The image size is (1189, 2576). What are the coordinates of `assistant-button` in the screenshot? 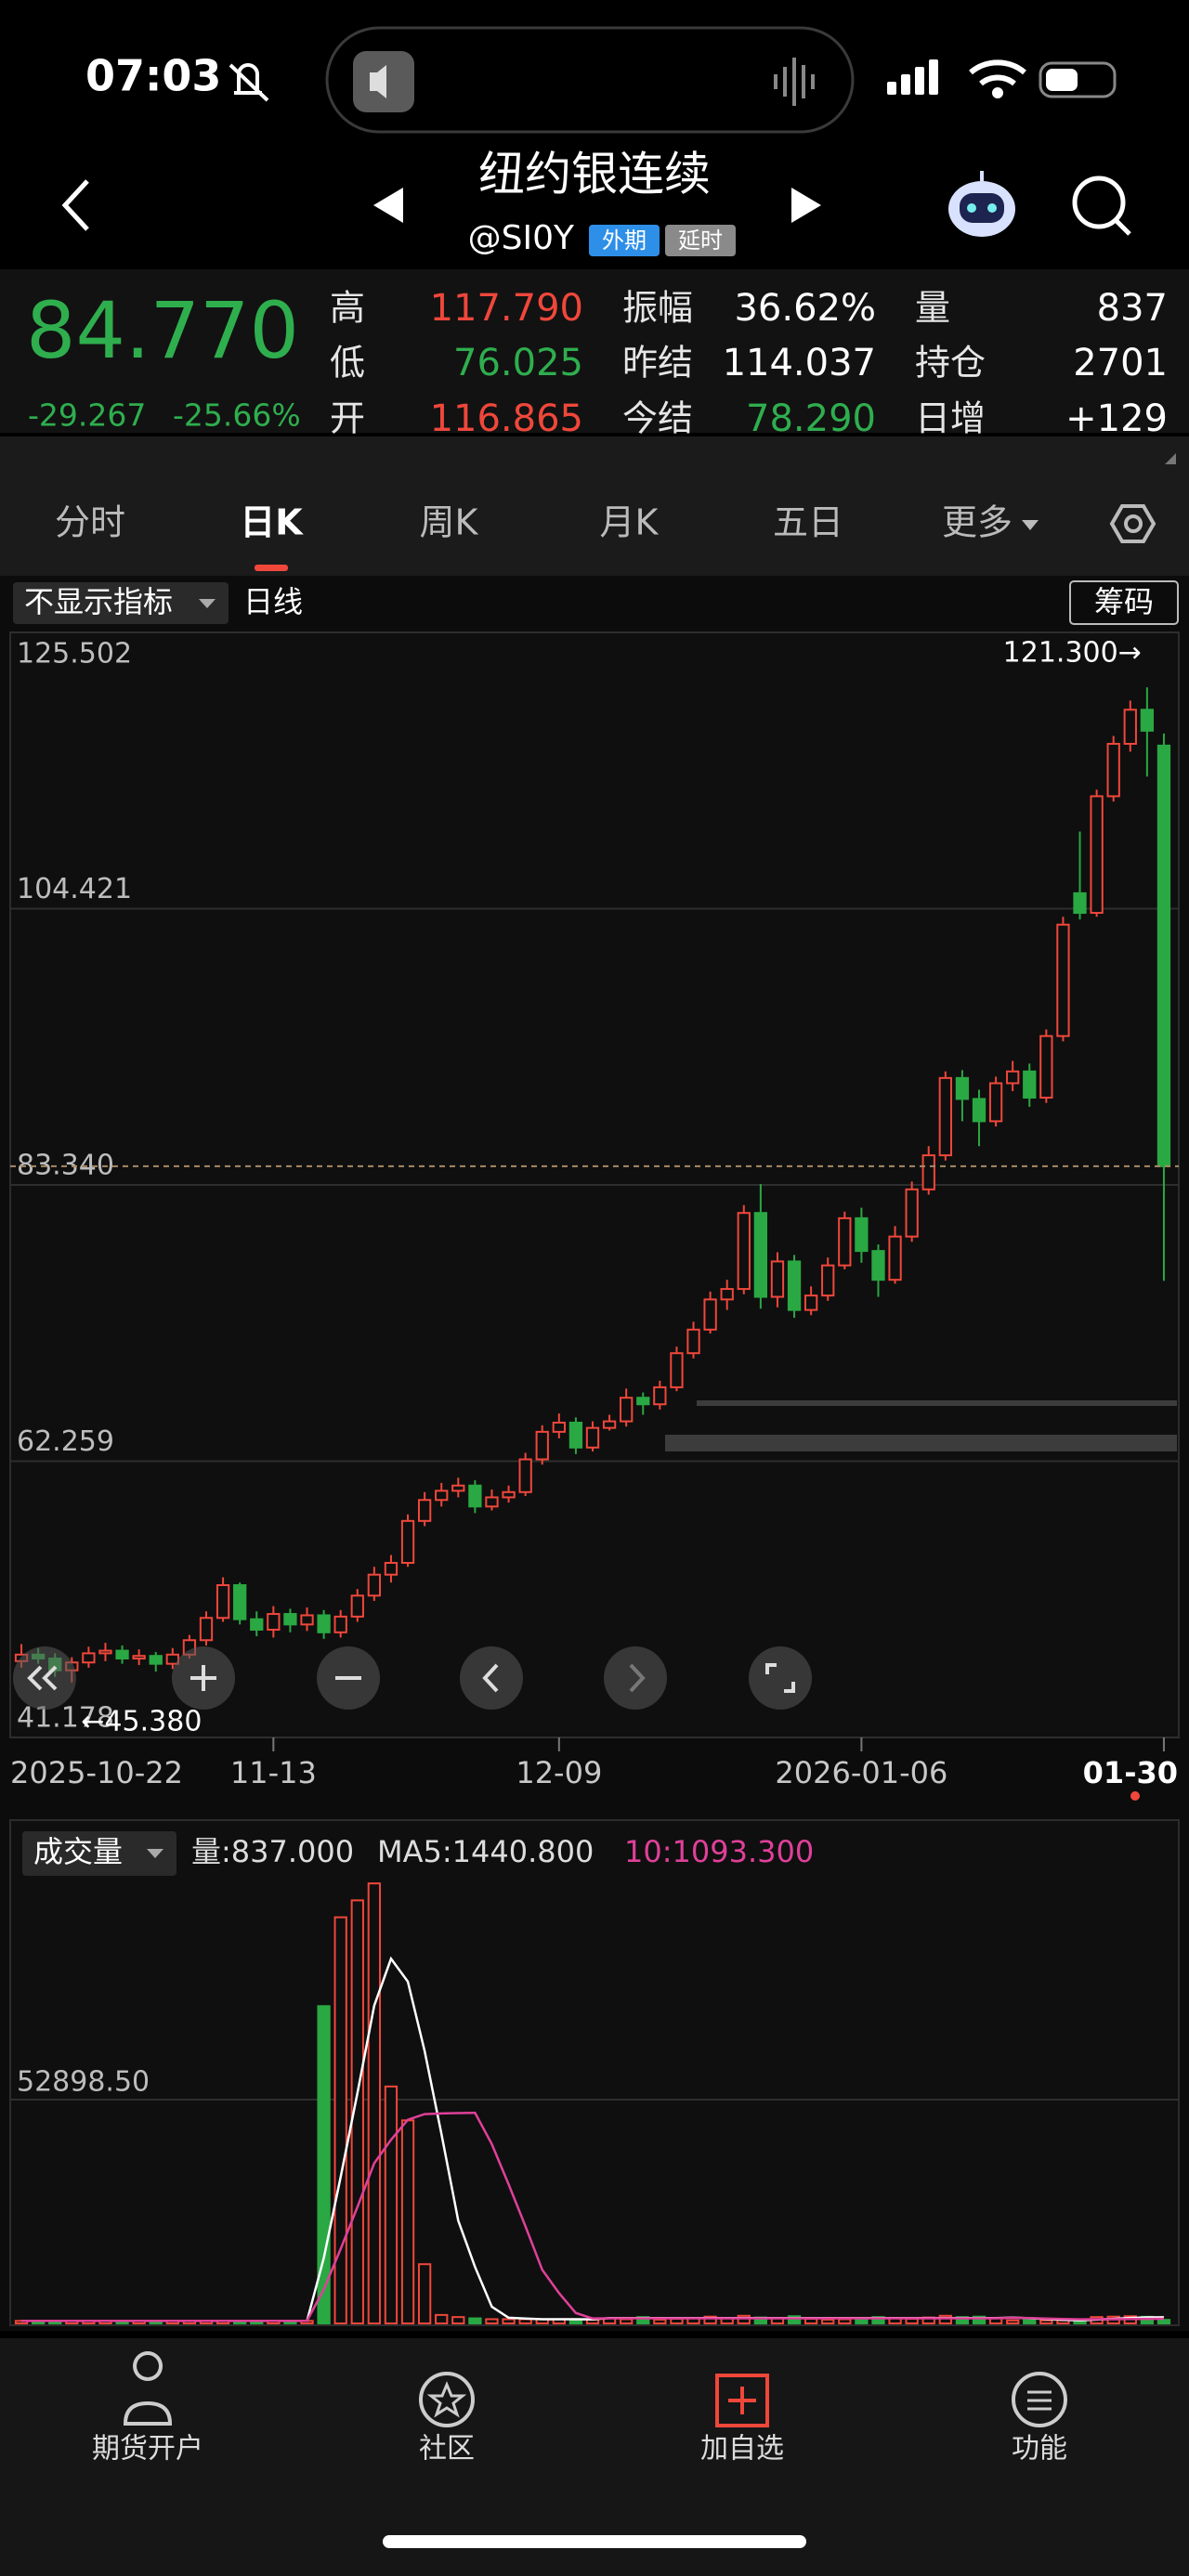 It's located at (981, 204).